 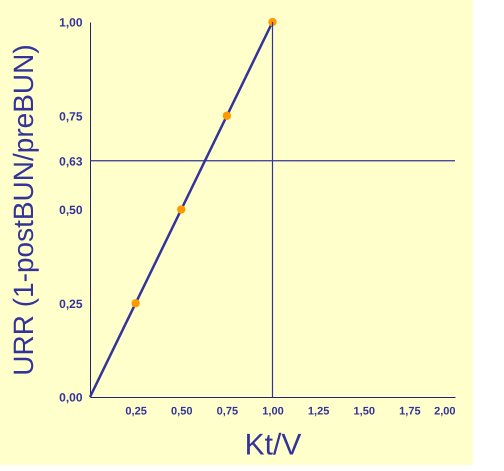 I want to click on y-tick-label: 0,25, so click(x=71, y=303).